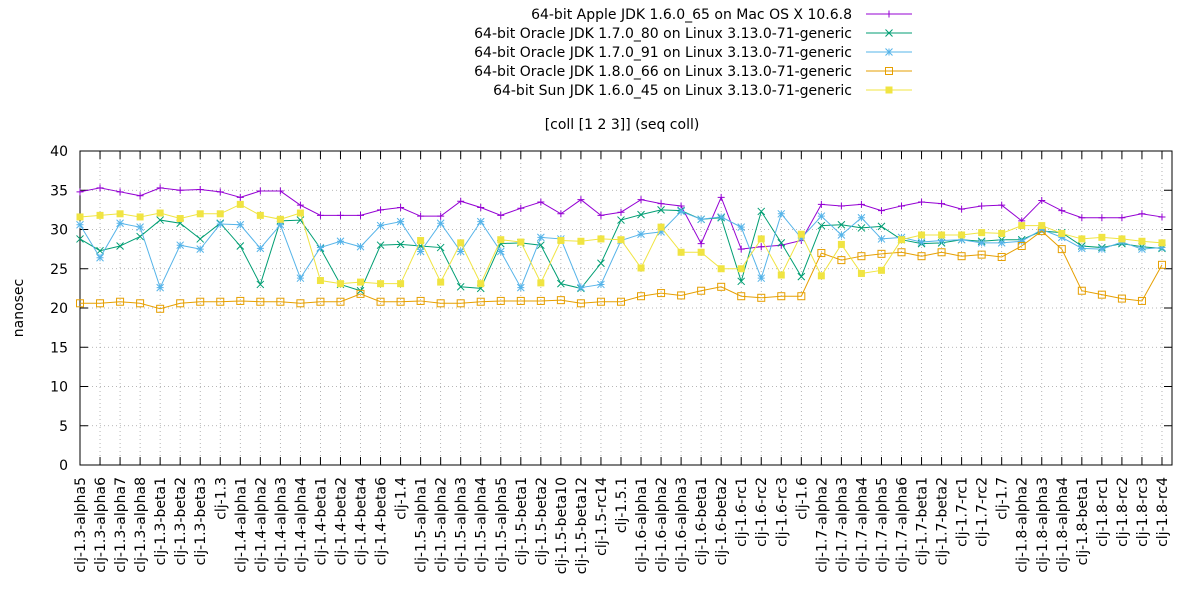 Image resolution: width=1200 pixels, height=600 pixels. I want to click on y-axis-label: nanosec, so click(19, 308).